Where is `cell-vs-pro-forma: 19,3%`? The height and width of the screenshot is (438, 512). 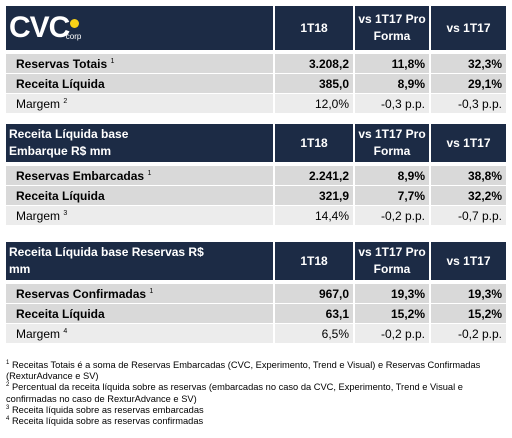
cell-vs-pro-forma: 19,3% is located at coordinates (391, 293).